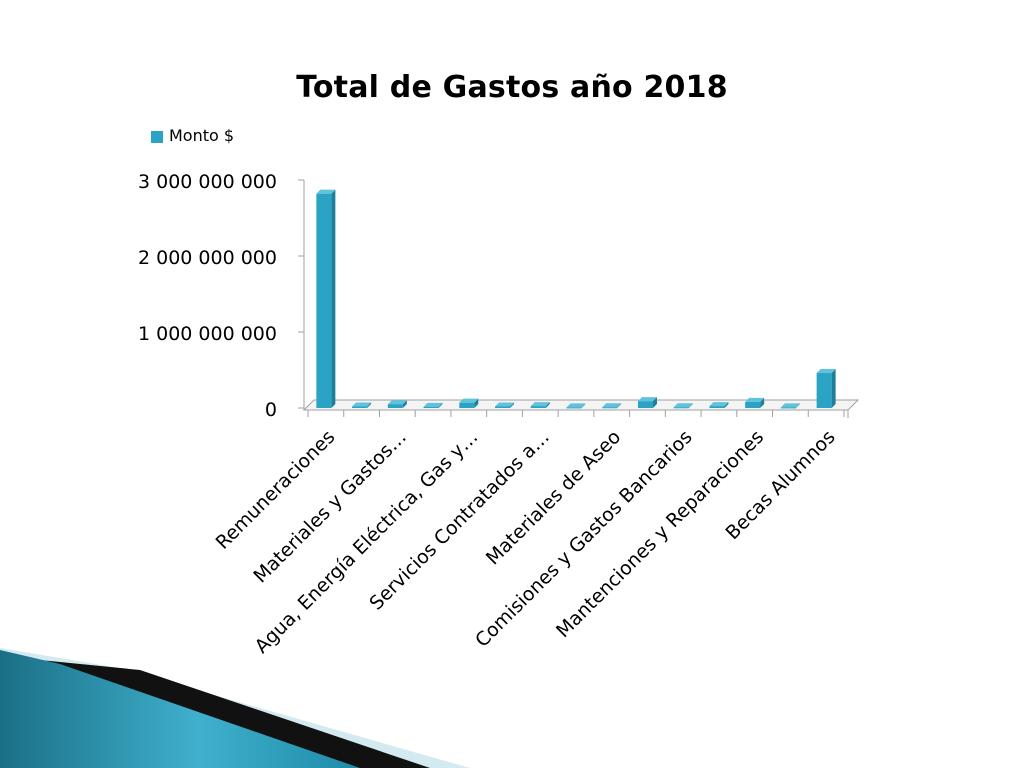  Describe the element at coordinates (553, 497) in the screenshot. I see `x-tick-label: Materiales de Aseo` at that location.